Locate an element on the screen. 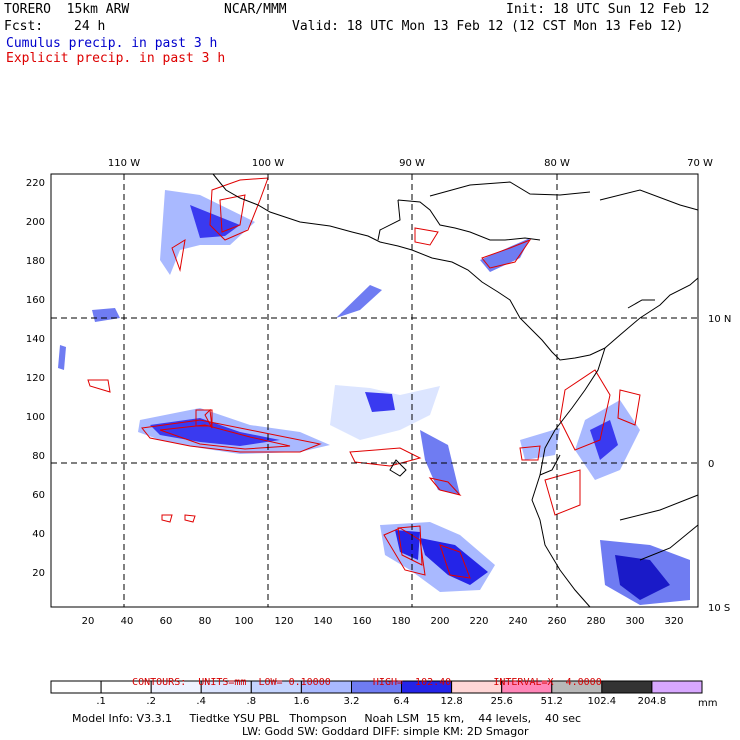  colorbar-label: 6.4 is located at coordinates (402, 701).